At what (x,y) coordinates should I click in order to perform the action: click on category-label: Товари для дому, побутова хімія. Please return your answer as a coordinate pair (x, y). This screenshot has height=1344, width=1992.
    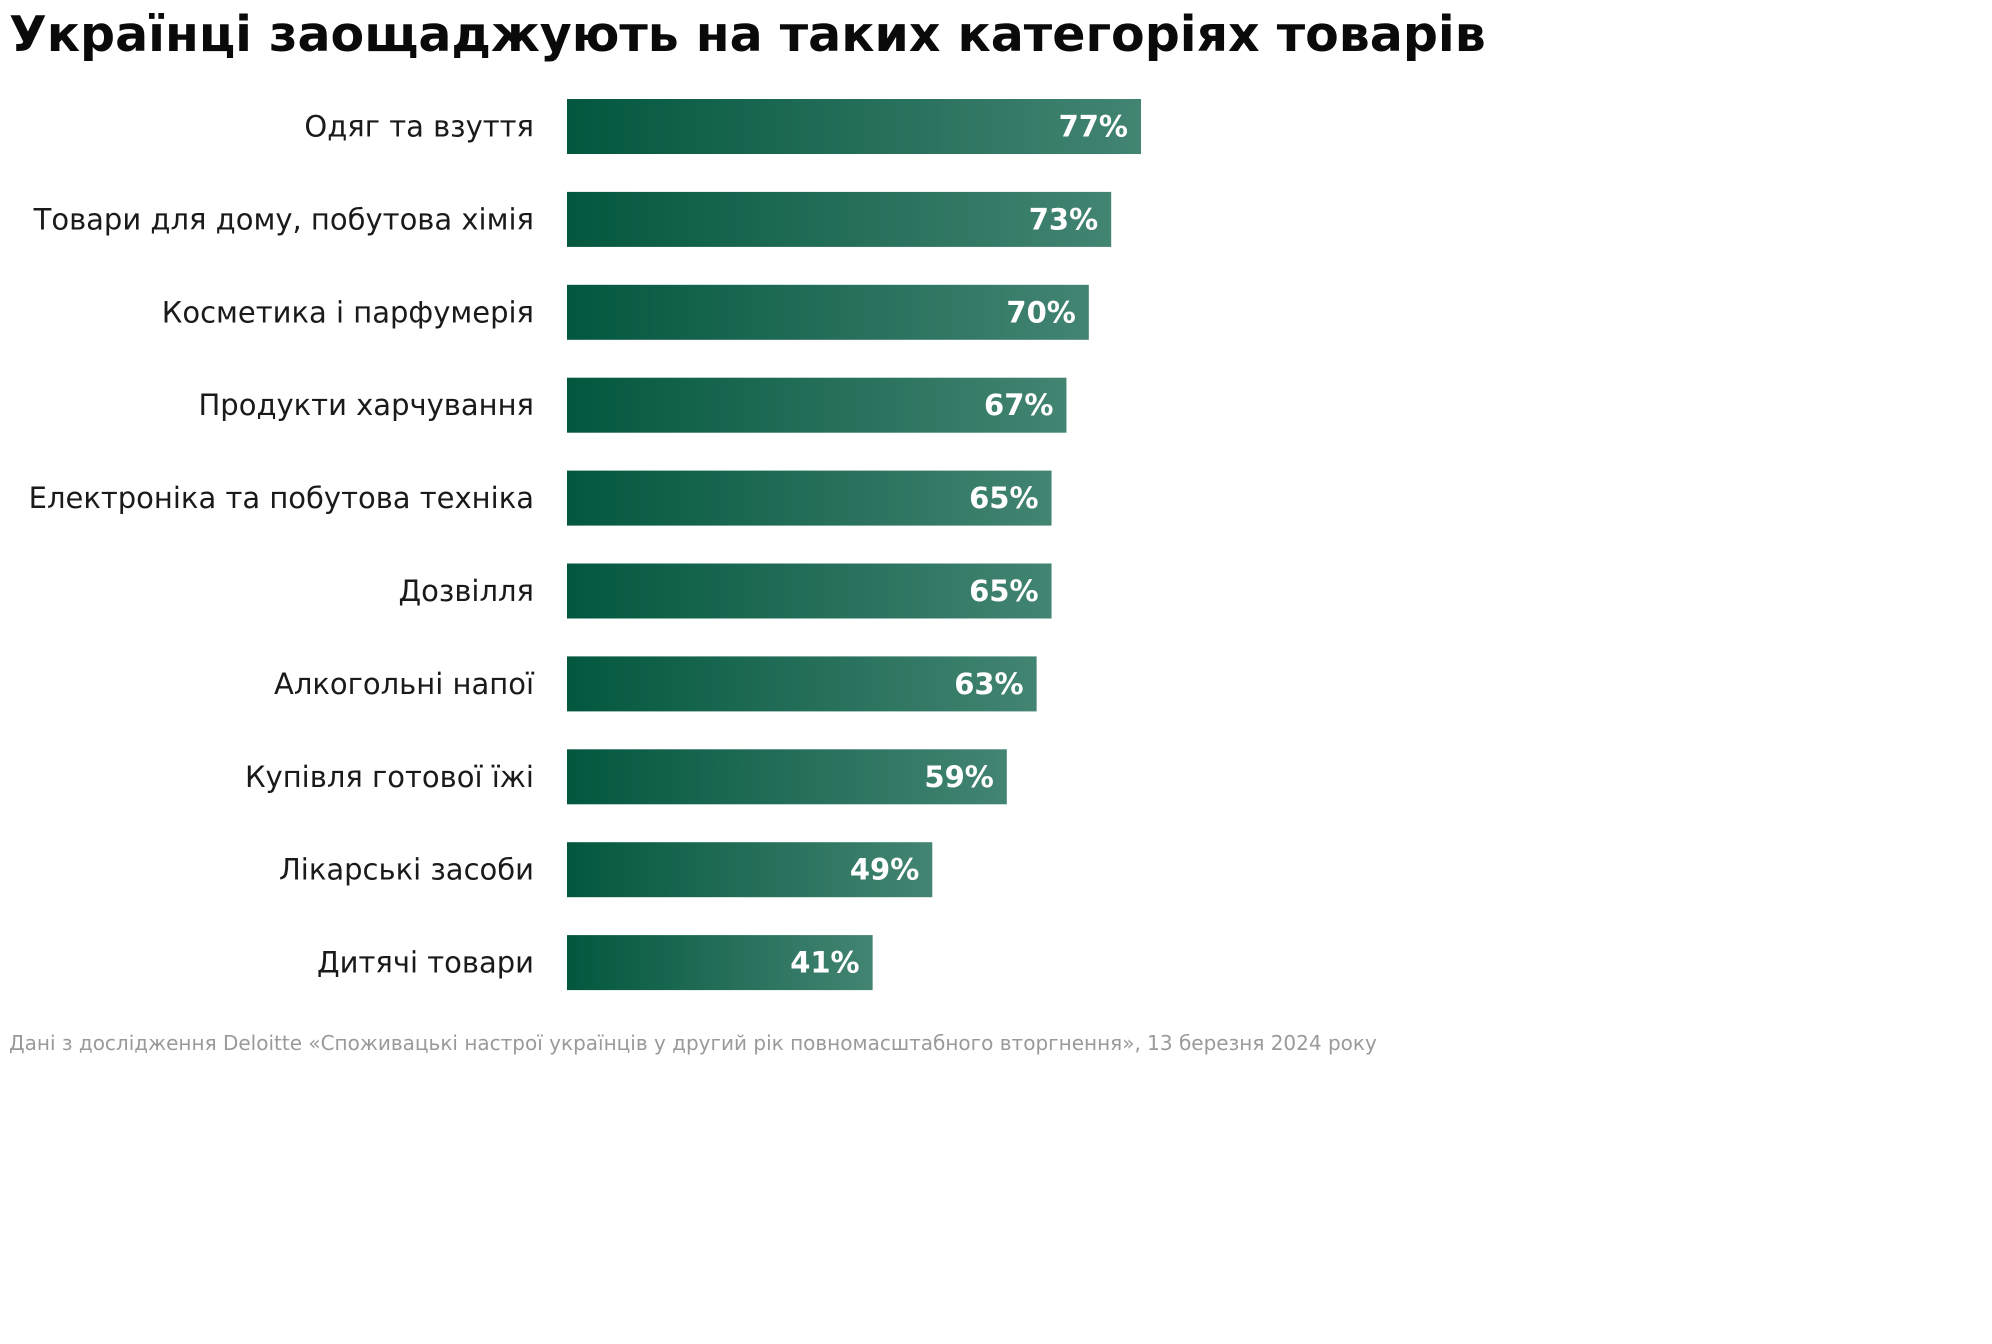
    Looking at the image, I should click on (283, 219).